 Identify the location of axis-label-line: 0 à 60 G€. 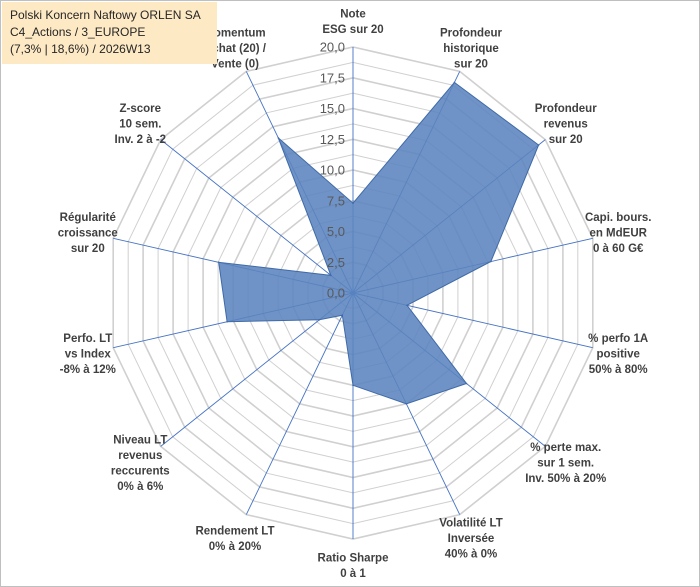
(618, 249).